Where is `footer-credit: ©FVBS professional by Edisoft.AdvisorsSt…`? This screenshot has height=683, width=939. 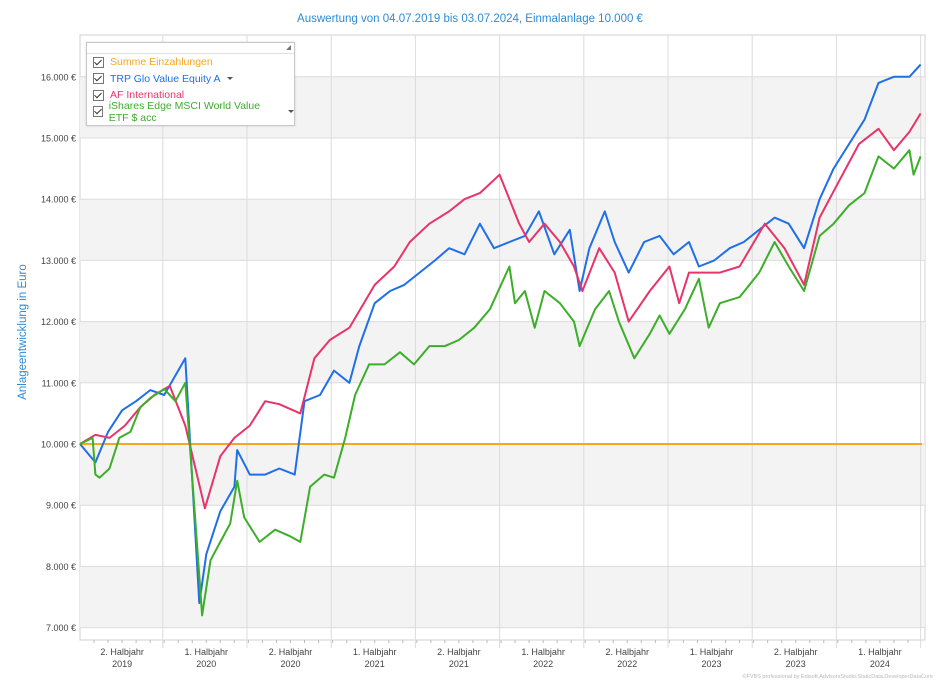 footer-credit: ©FVBS professional by Edisoft.AdvisorsSt… is located at coordinates (837, 677).